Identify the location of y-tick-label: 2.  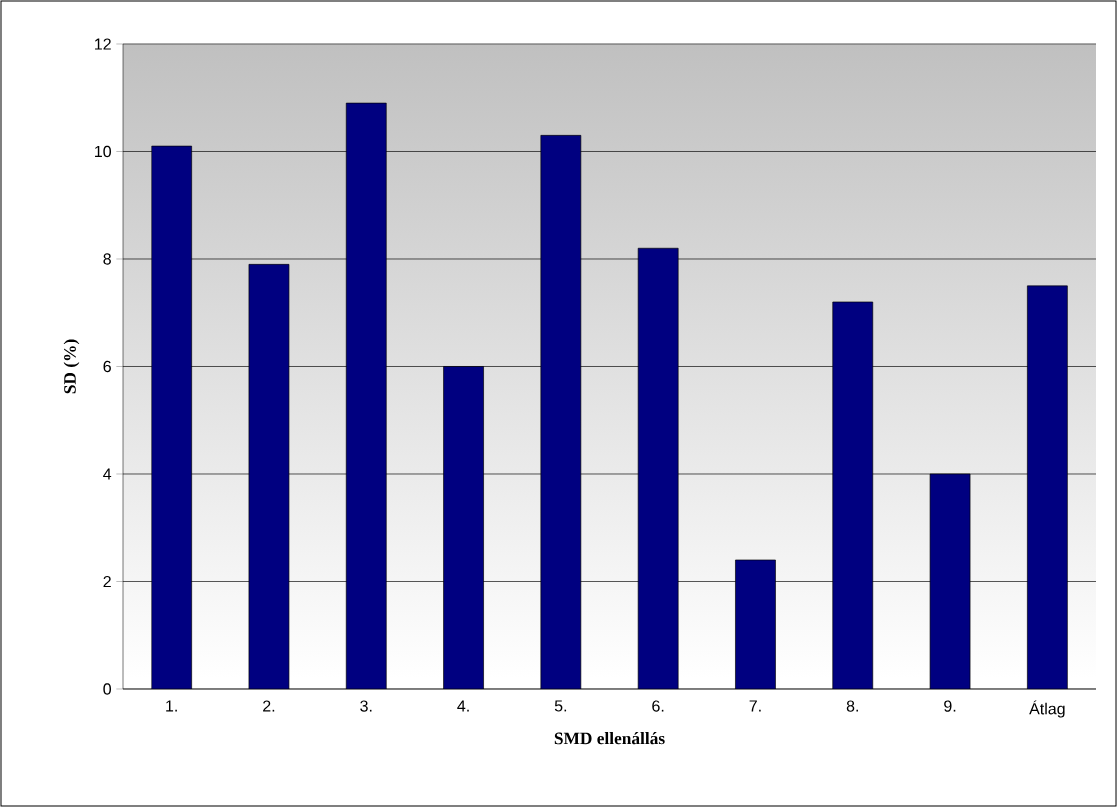
(107, 581).